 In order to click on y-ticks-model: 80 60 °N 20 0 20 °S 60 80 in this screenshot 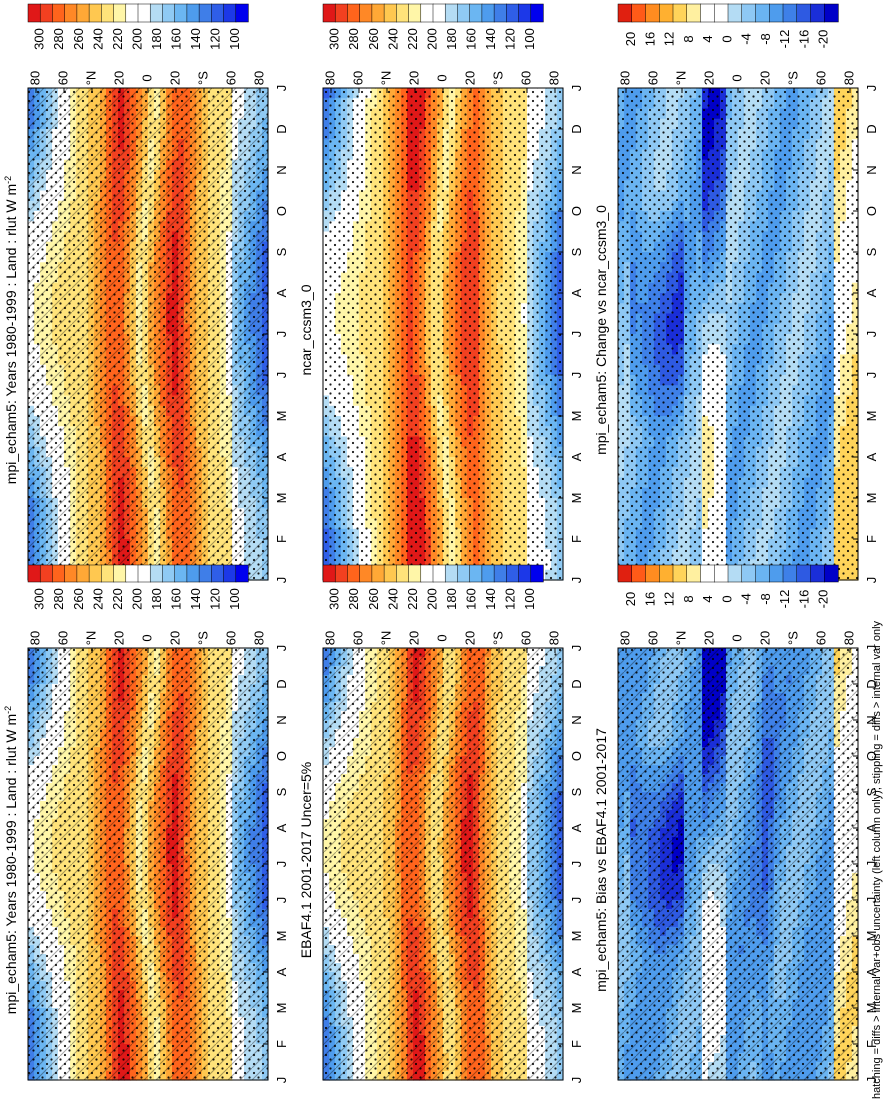, I will do `click(146, 82)`.